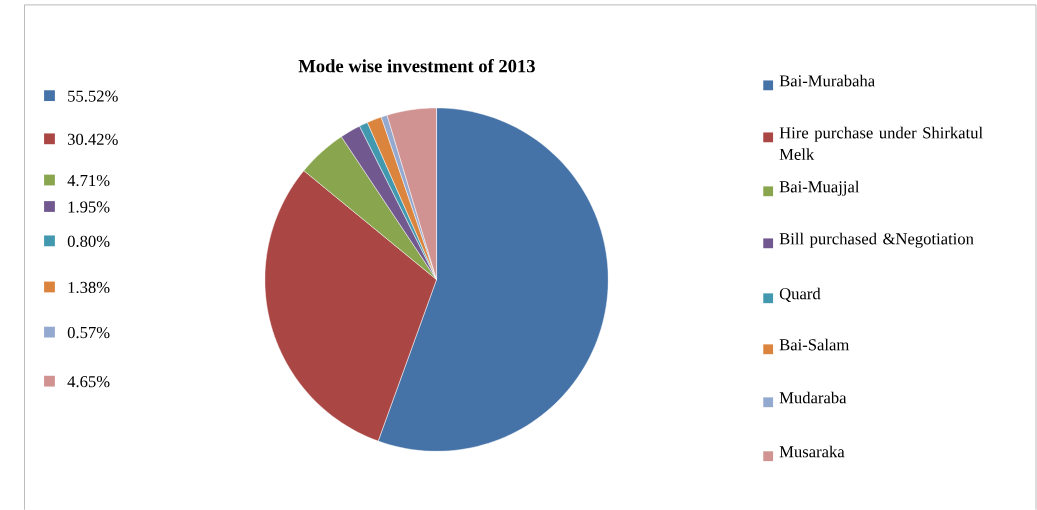 The image size is (1037, 510). What do you see at coordinates (819, 188) in the screenshot?
I see `legend-label: Bai-Muajjal` at bounding box center [819, 188].